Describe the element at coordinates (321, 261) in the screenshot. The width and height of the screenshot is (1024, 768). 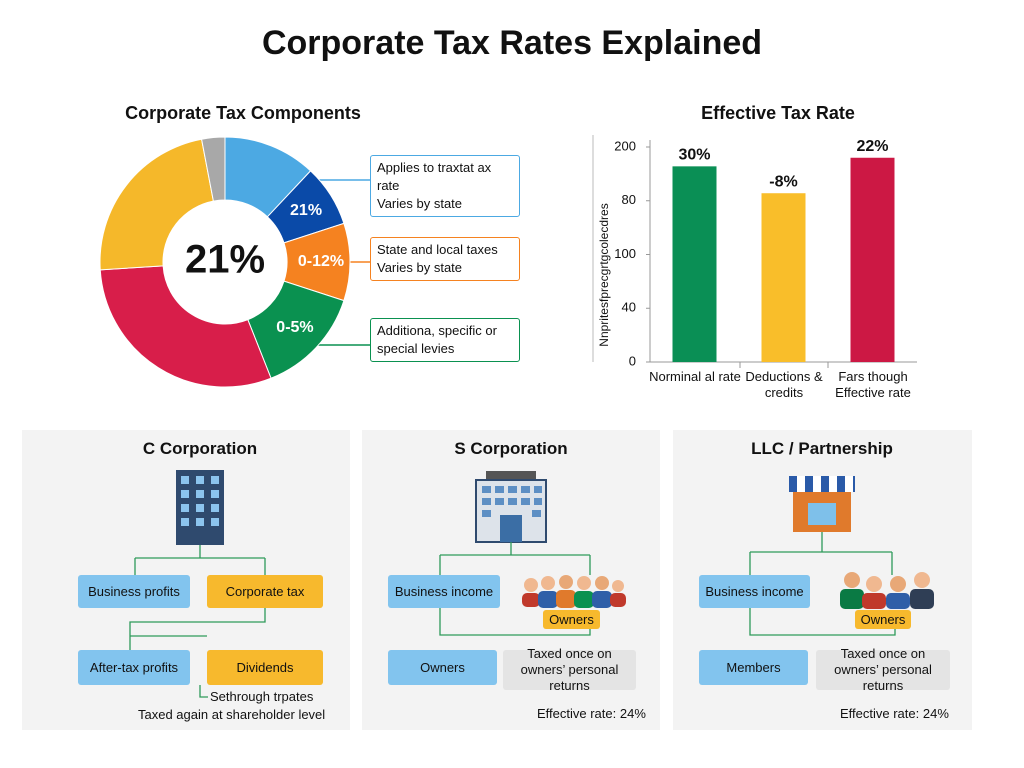
I see `segment-label: 0-12%` at that location.